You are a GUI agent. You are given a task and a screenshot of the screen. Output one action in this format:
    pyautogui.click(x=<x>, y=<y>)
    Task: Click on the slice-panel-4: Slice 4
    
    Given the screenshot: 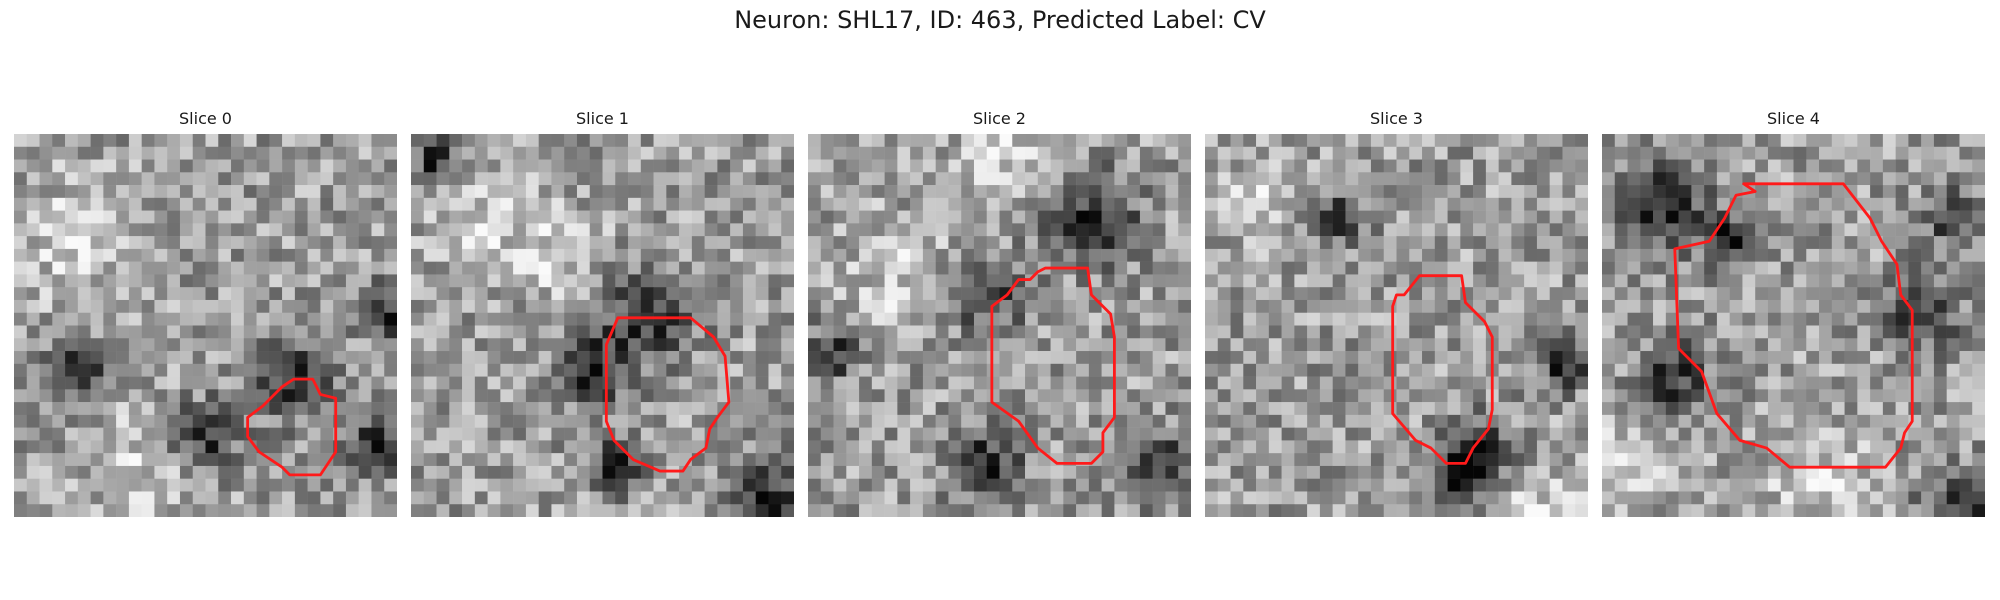 What is the action you would take?
    pyautogui.click(x=1793, y=312)
    